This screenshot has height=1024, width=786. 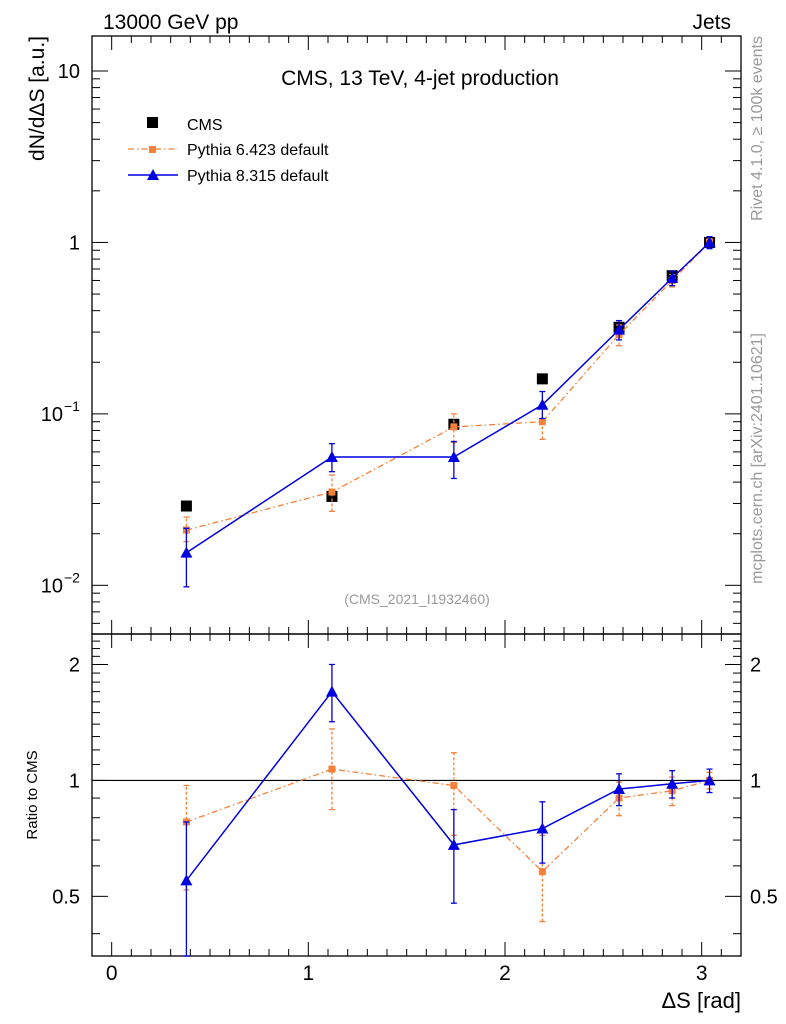 I want to click on plot-title: CMS, 13 TeV, 4-jet production, so click(x=420, y=78).